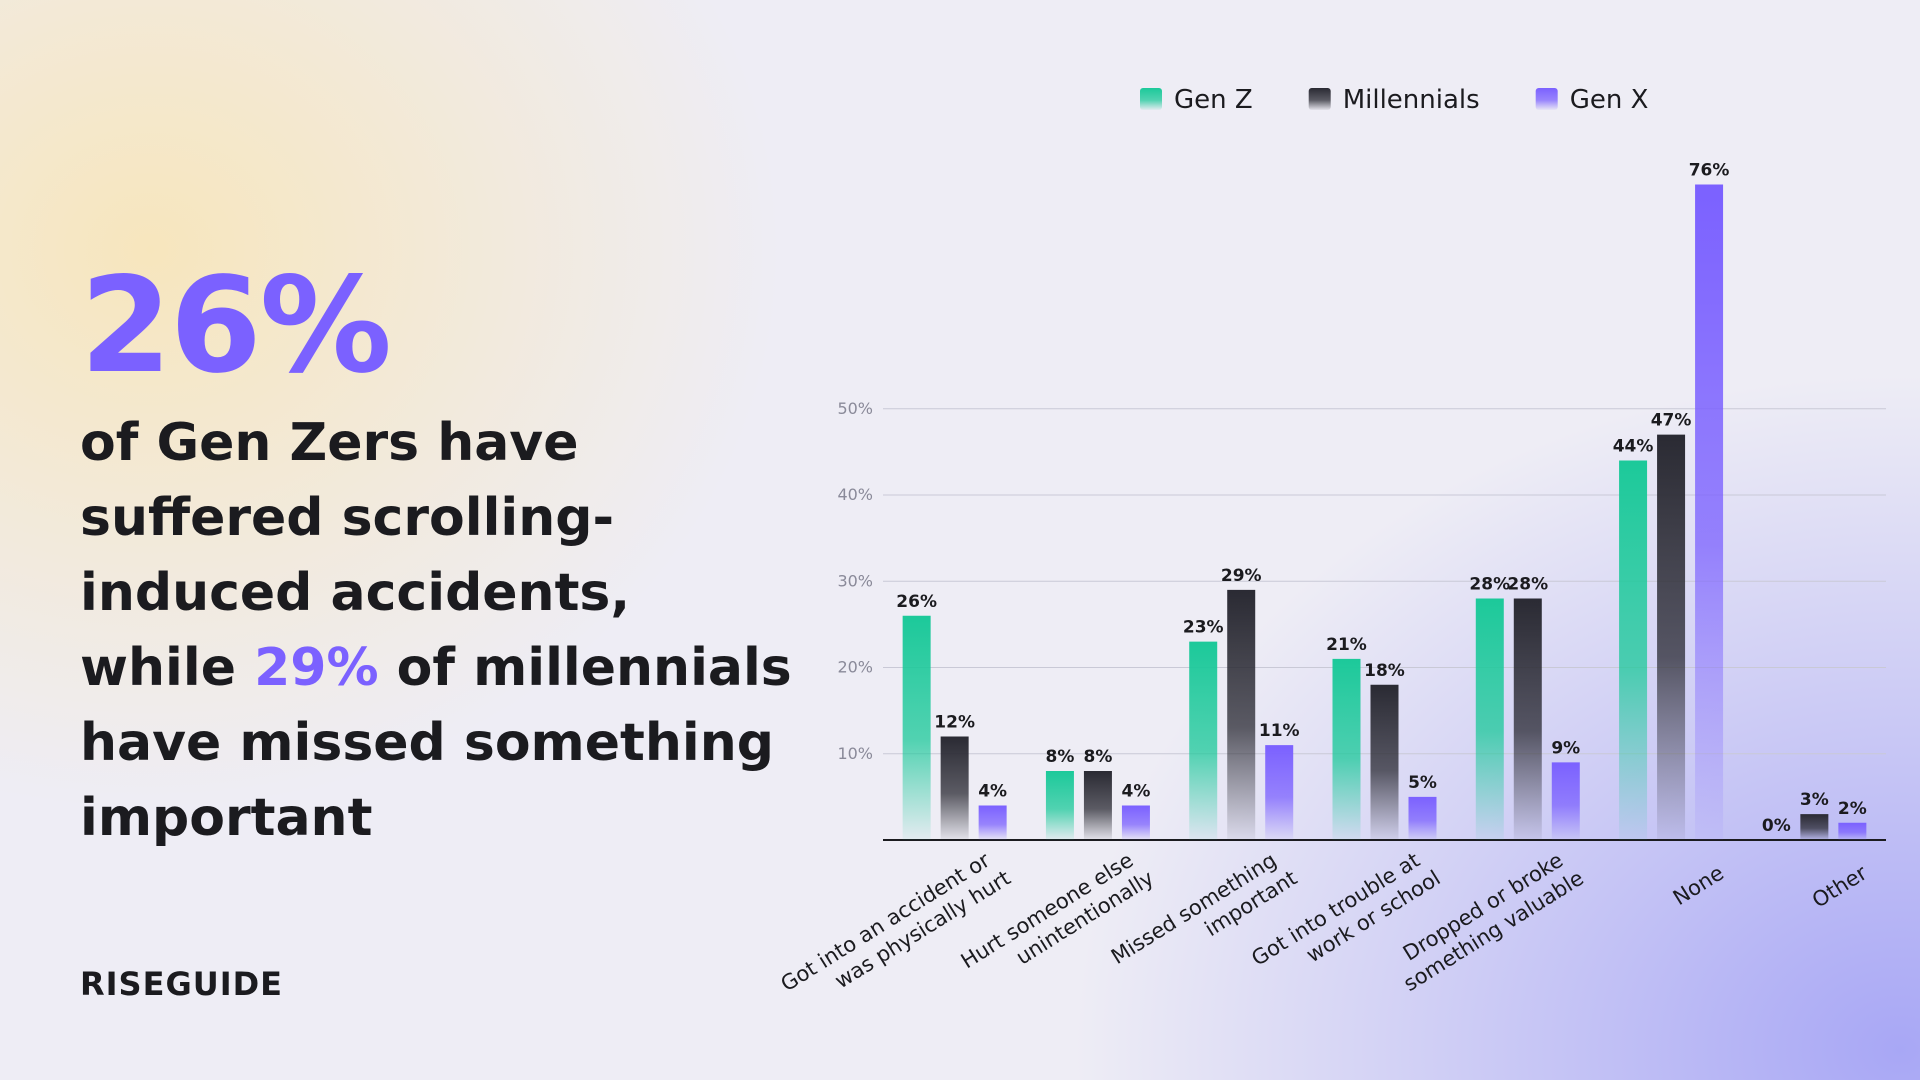 Image resolution: width=1920 pixels, height=1080 pixels. What do you see at coordinates (1411, 100) in the screenshot?
I see `legend-label: Millennials` at bounding box center [1411, 100].